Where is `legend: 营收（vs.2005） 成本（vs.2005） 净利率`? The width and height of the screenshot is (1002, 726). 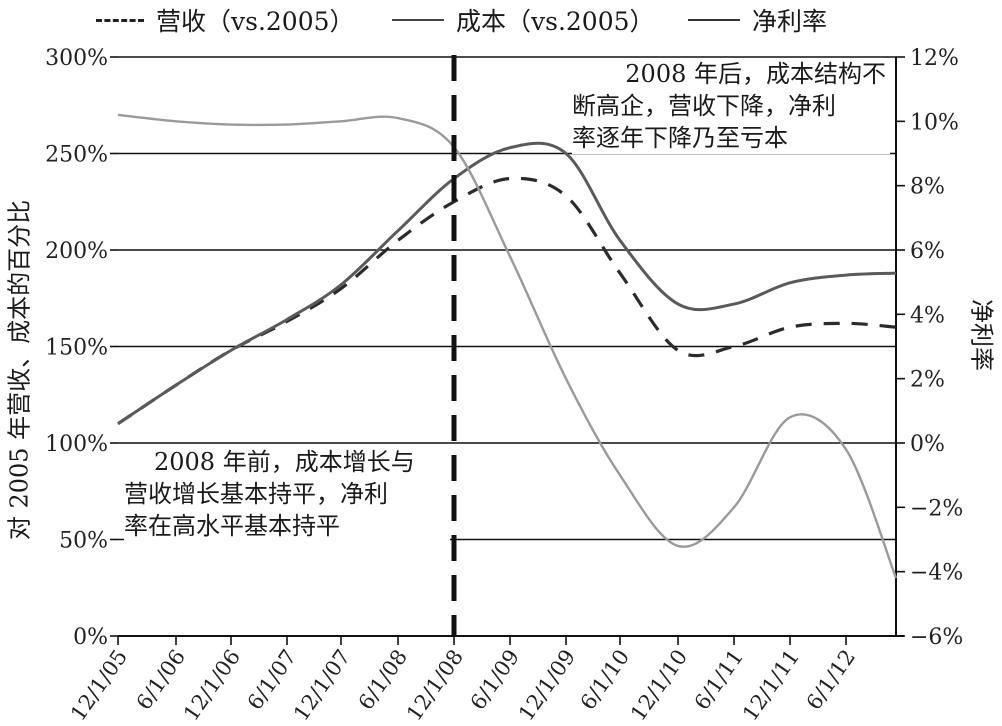
legend: 营收（vs.2005） 成本（vs.2005） 净利率 is located at coordinates (501, 20).